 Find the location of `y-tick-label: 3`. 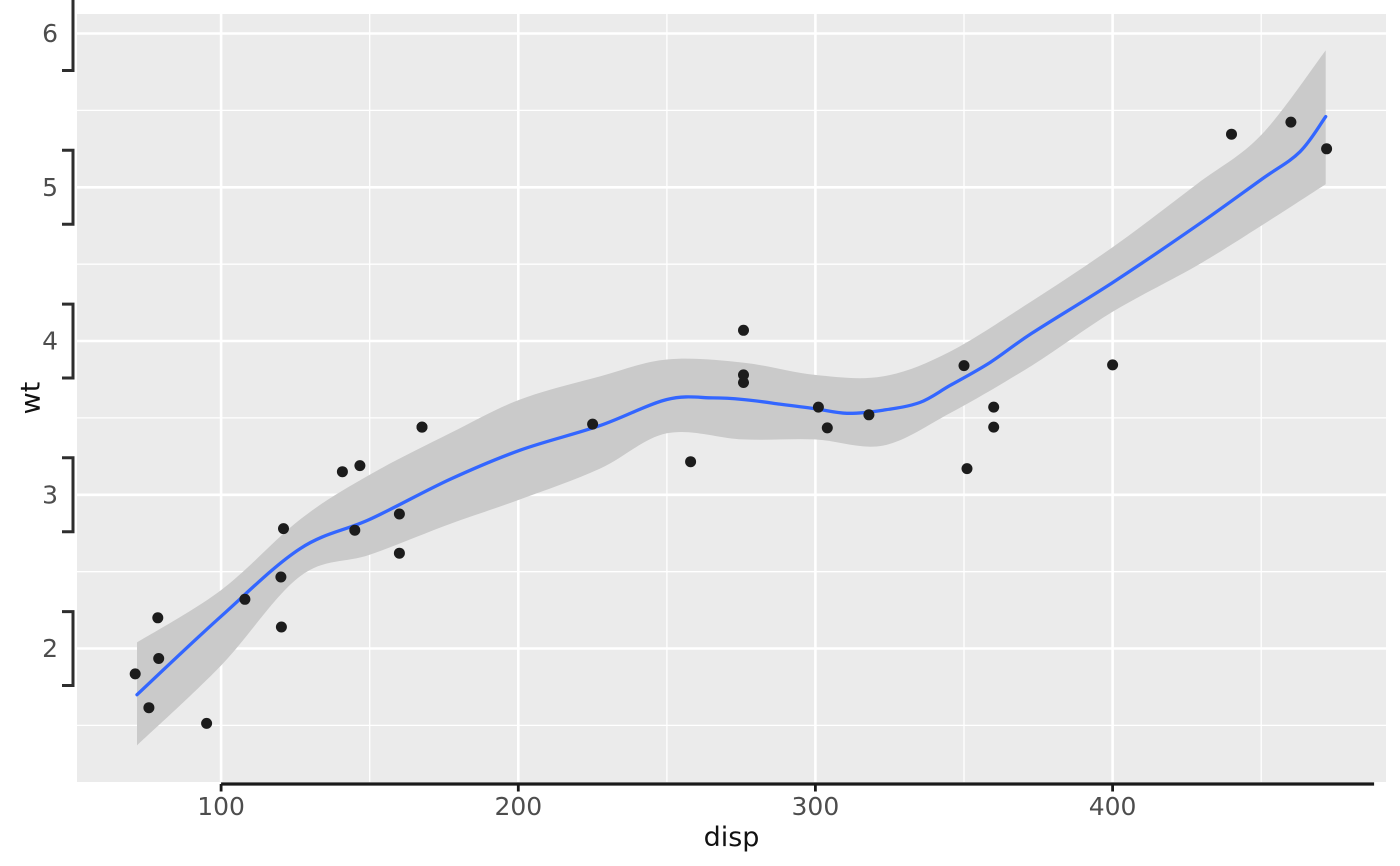

y-tick-label: 3 is located at coordinates (50, 494).